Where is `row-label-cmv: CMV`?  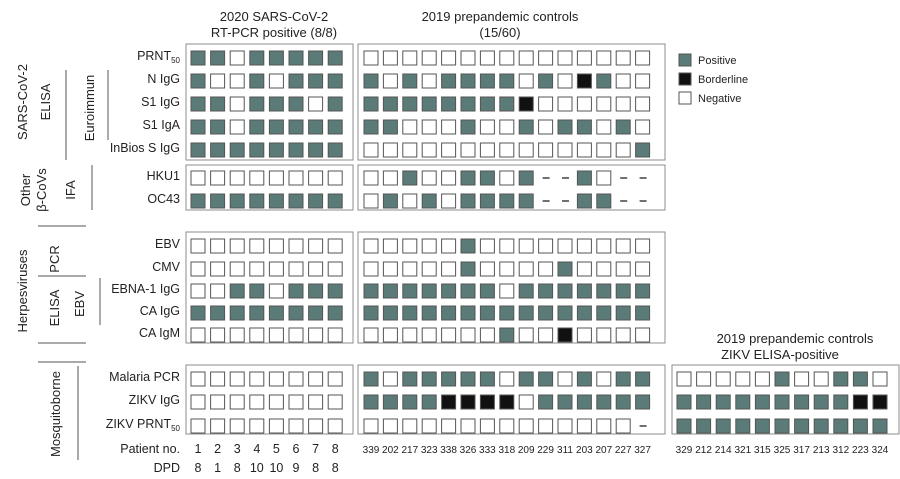
row-label-cmv: CMV is located at coordinates (166, 267).